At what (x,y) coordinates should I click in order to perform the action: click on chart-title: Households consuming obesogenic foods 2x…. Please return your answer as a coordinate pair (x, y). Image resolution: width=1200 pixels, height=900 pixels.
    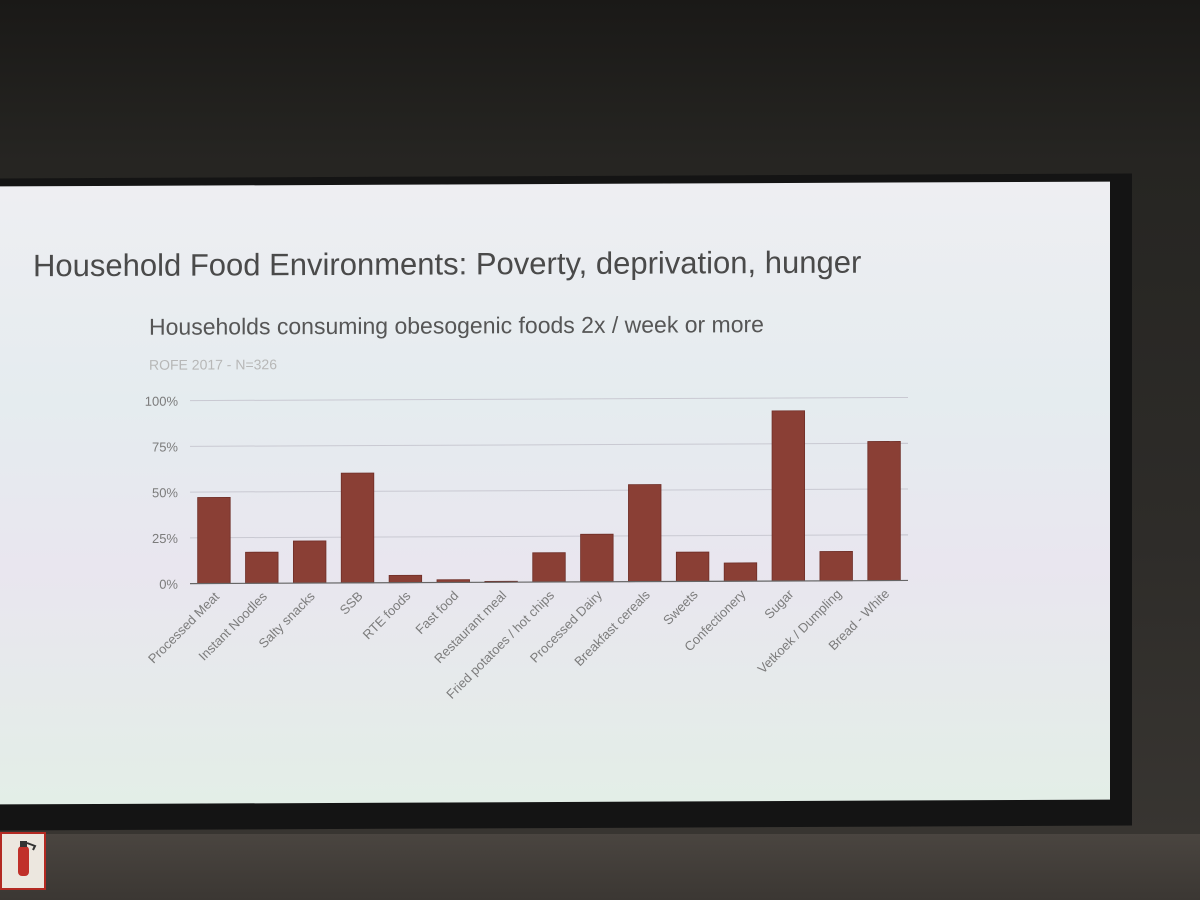
    Looking at the image, I should click on (456, 325).